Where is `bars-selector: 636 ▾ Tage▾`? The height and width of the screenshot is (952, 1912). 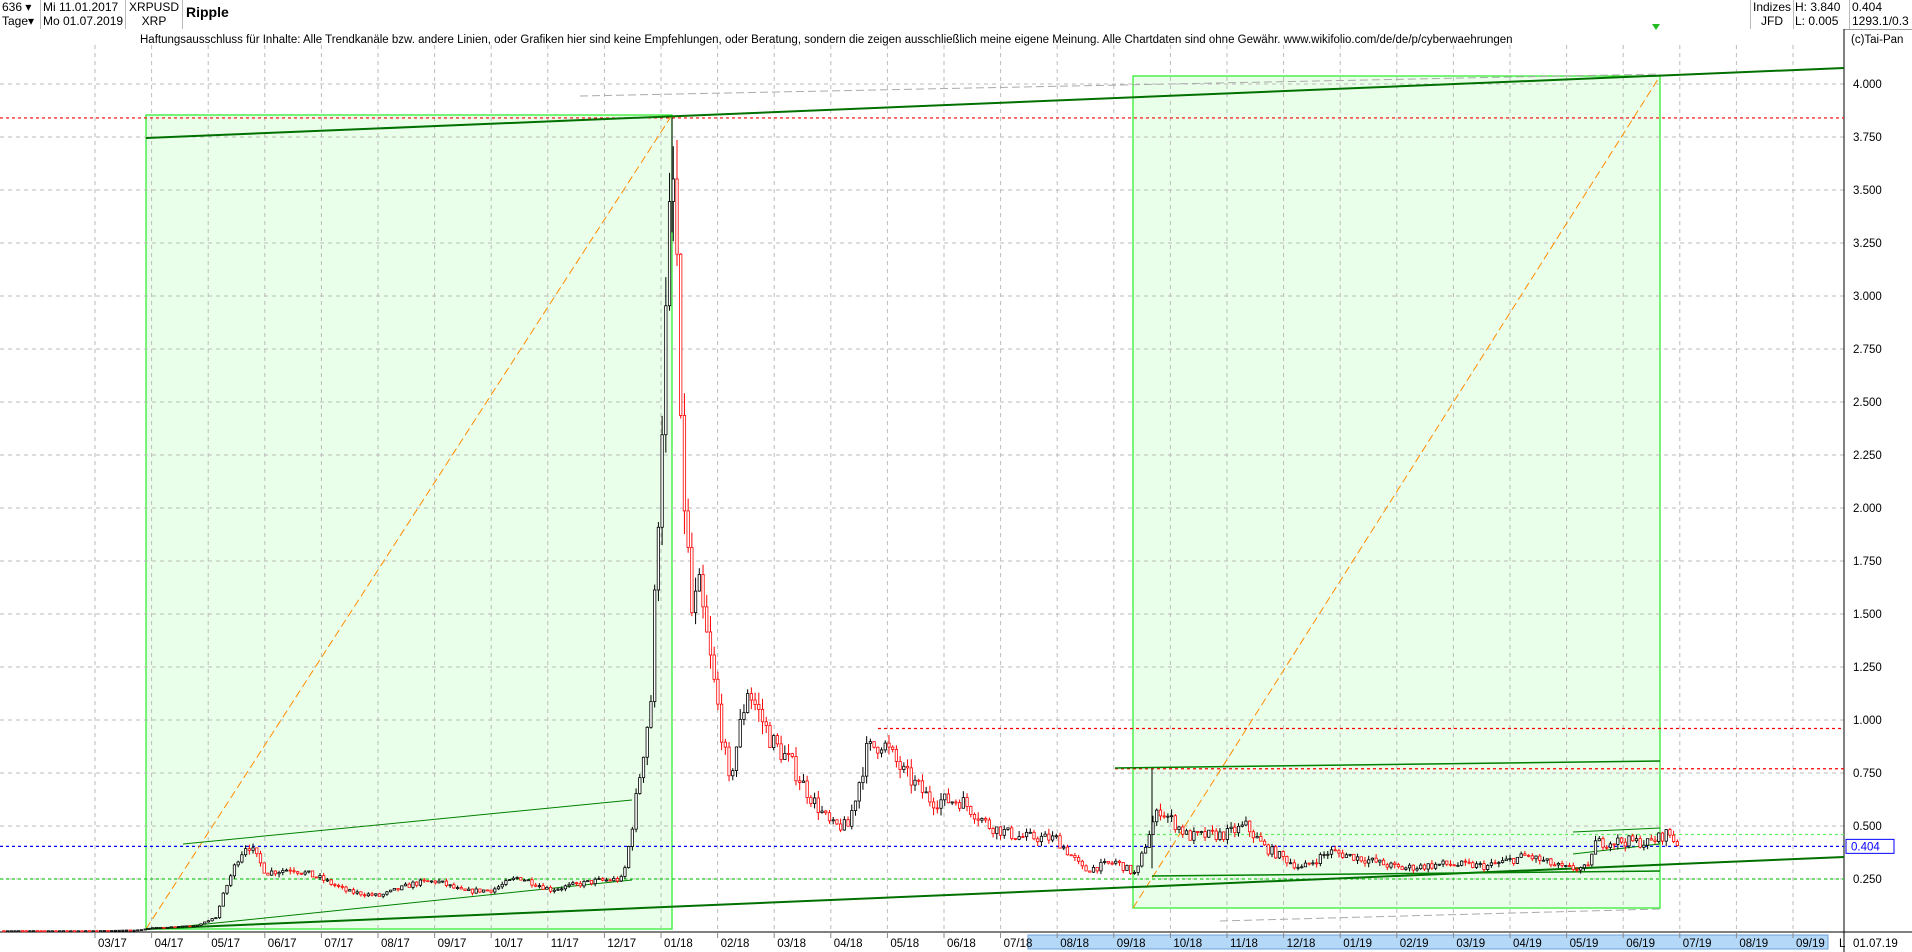
bars-selector: 636 ▾ Tage▾ is located at coordinates (20, 14).